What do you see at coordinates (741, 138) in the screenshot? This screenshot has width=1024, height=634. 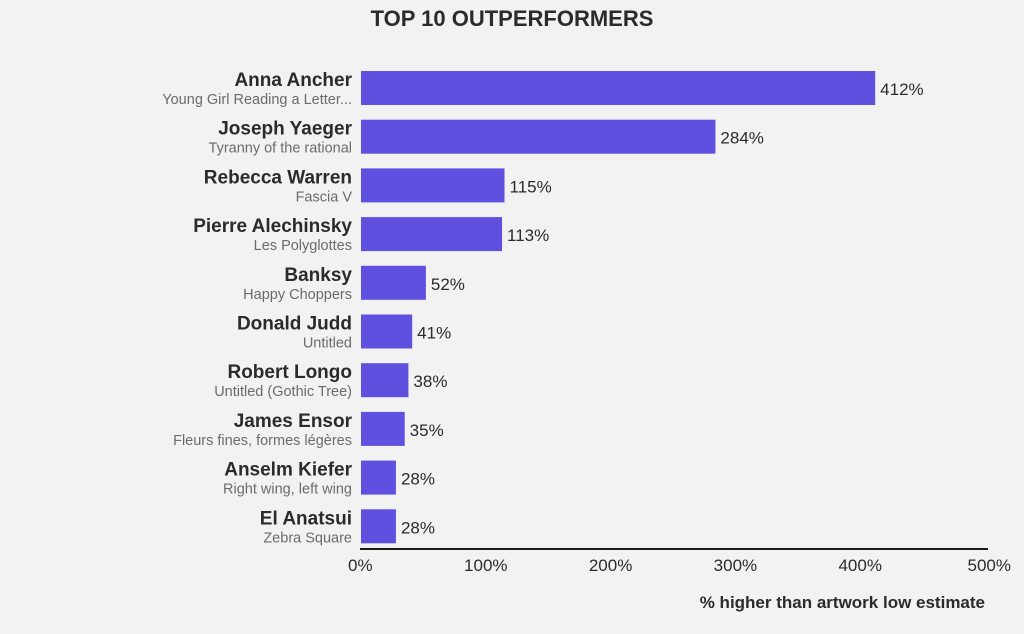 I see `value-label: 284%` at bounding box center [741, 138].